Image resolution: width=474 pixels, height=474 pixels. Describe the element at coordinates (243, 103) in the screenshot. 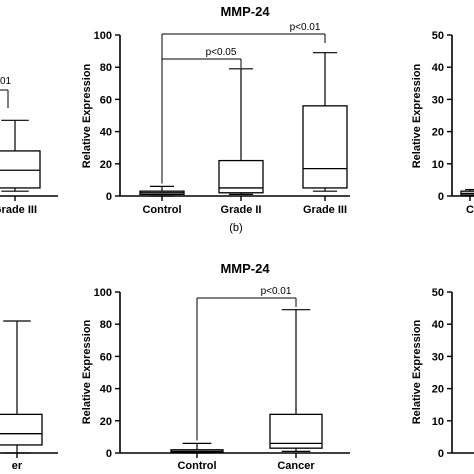

I see `annotations: p<0.05 p<0.01` at that location.